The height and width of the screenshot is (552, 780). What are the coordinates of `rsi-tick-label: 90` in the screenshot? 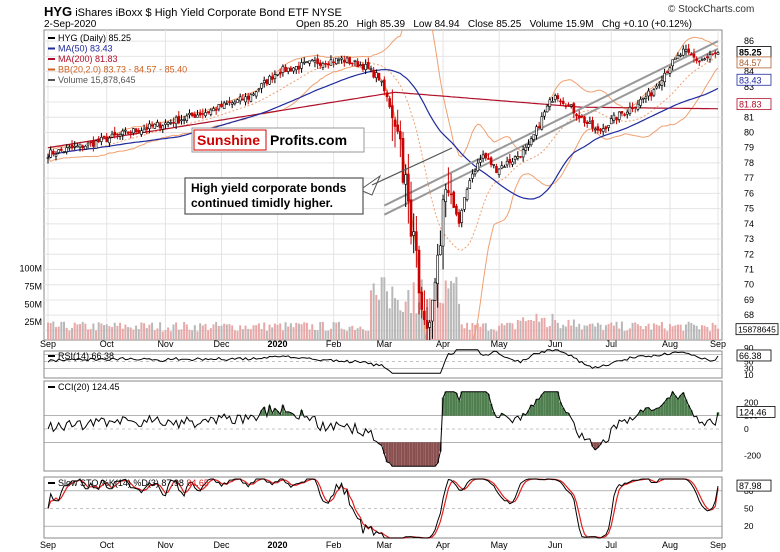 It's located at (749, 348).